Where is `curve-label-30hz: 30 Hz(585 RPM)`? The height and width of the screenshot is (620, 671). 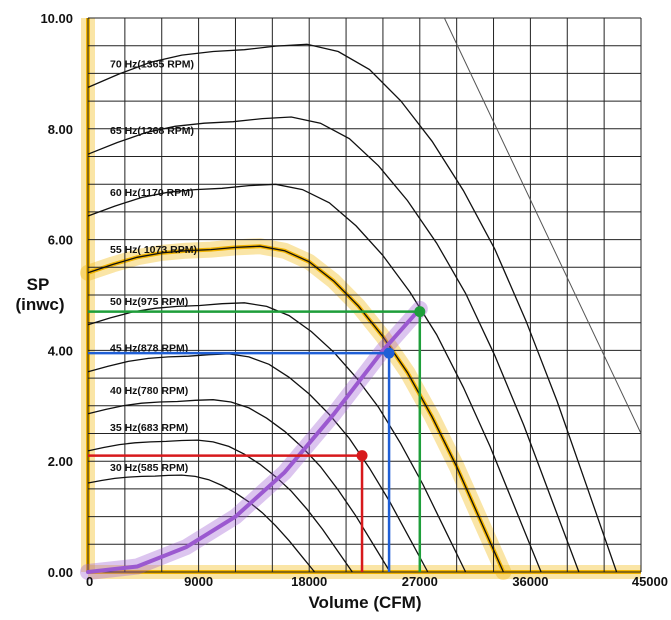 curve-label-30hz: 30 Hz(585 RPM) is located at coordinates (149, 468).